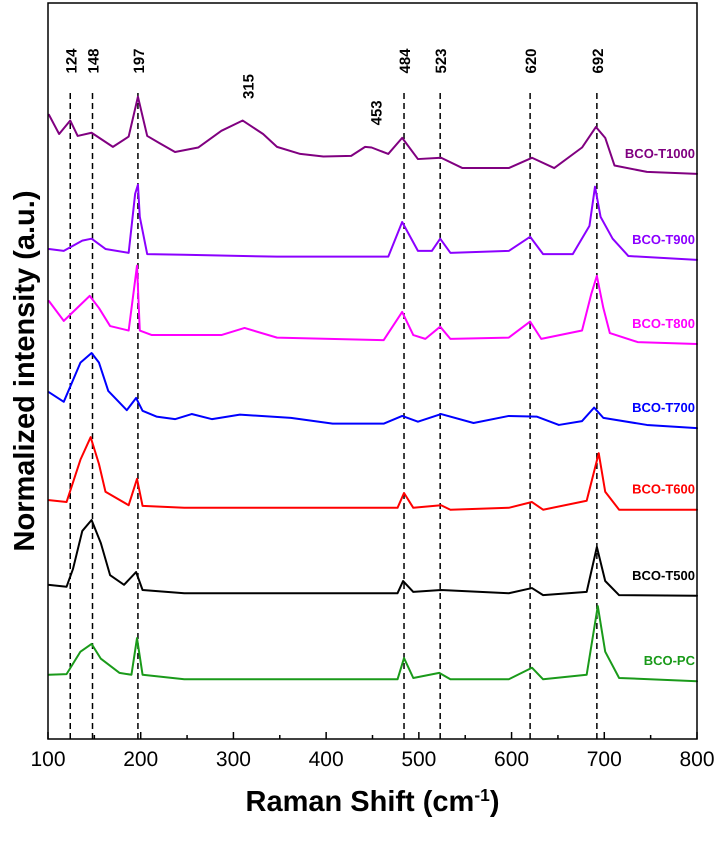 The width and height of the screenshot is (723, 843). Describe the element at coordinates (441, 61) in the screenshot. I see `ref-line-label: 523` at that location.